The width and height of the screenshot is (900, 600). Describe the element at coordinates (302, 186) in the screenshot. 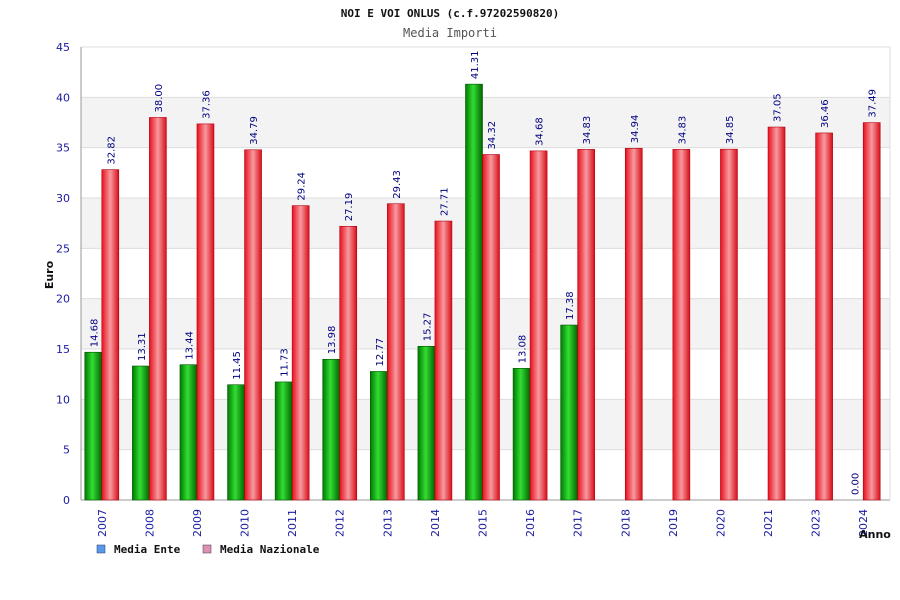

I see `data-label-nazionale-2011: 29.24` at that location.